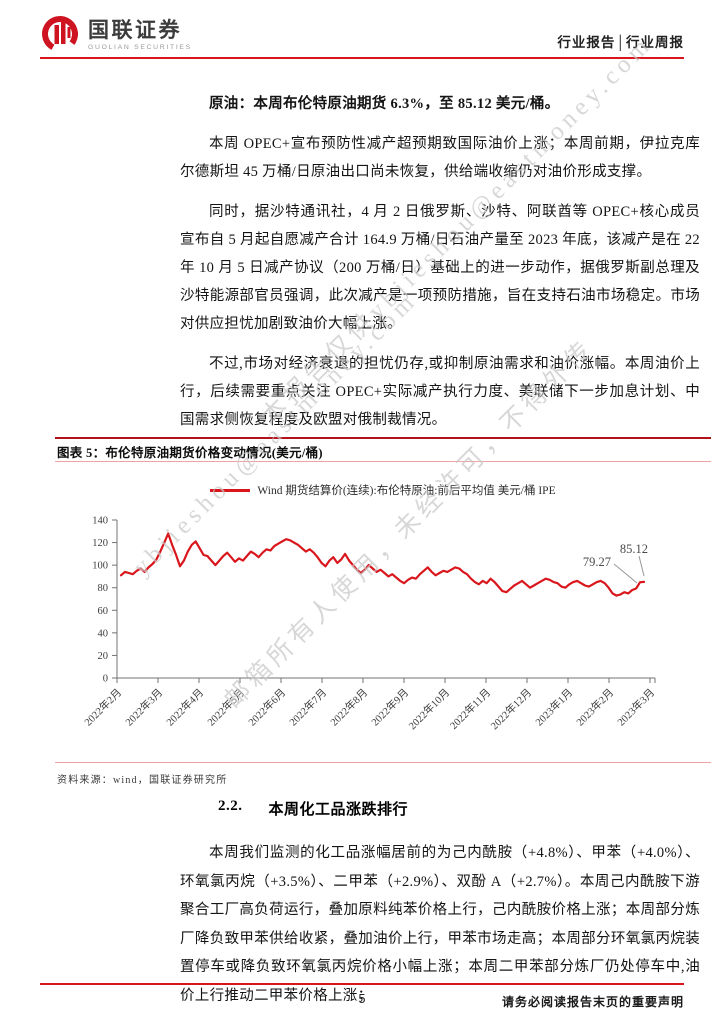 The width and height of the screenshot is (724, 1024). I want to click on chart-annotations: 79.27 85.12, so click(615, 563).